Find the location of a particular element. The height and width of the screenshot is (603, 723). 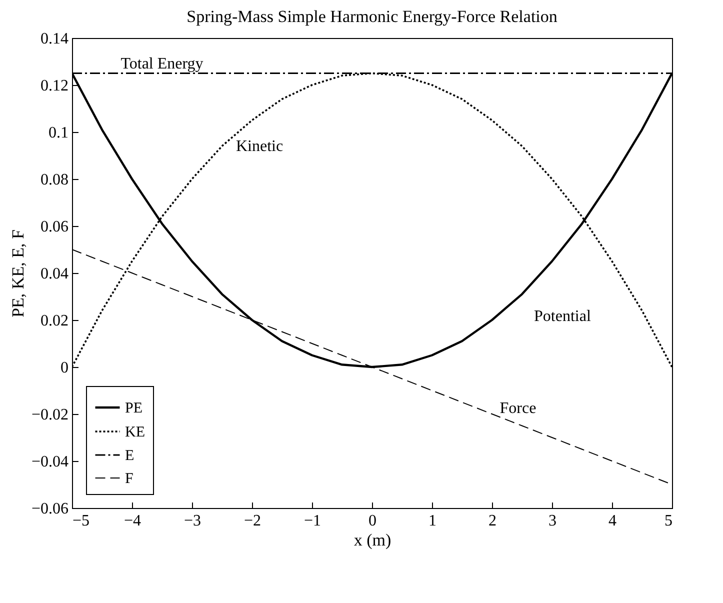

x-tick-label: −4 is located at coordinates (133, 521).